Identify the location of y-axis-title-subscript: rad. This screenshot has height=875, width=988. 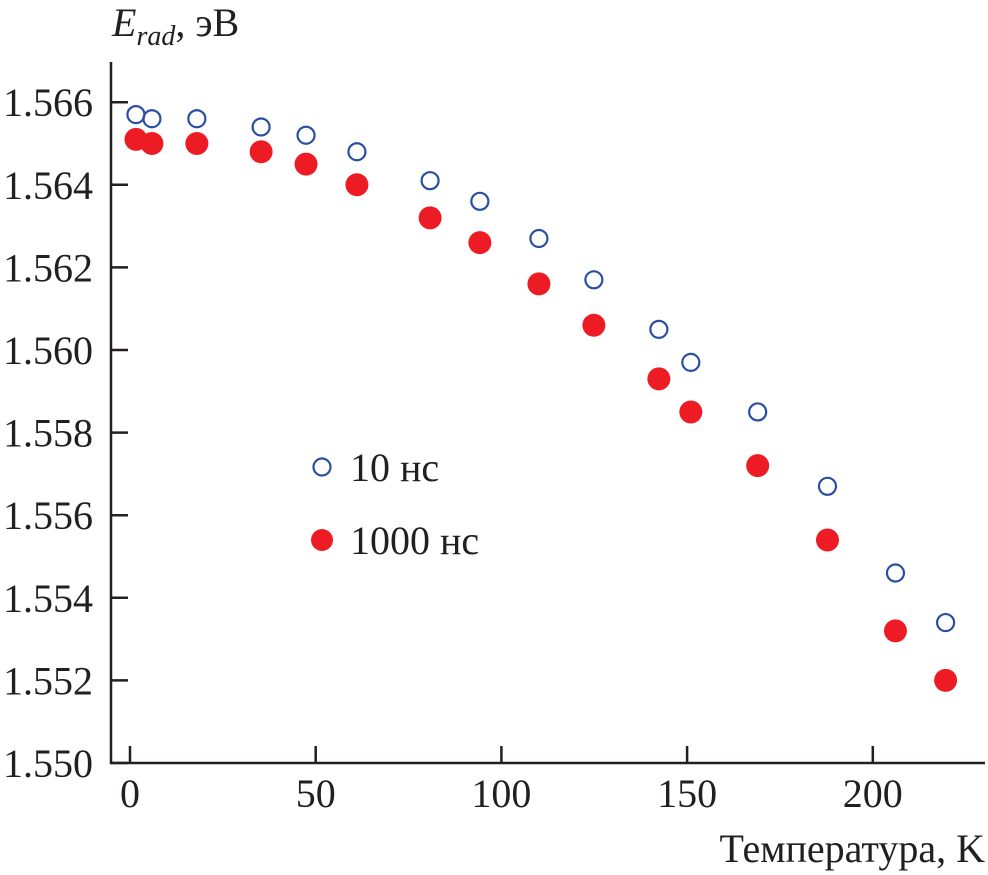
(156, 36).